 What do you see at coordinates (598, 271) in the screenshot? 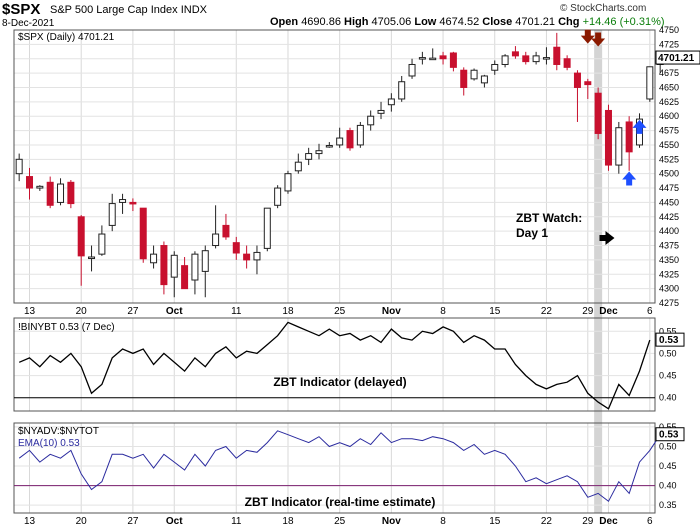
I see `highlight-band` at bounding box center [598, 271].